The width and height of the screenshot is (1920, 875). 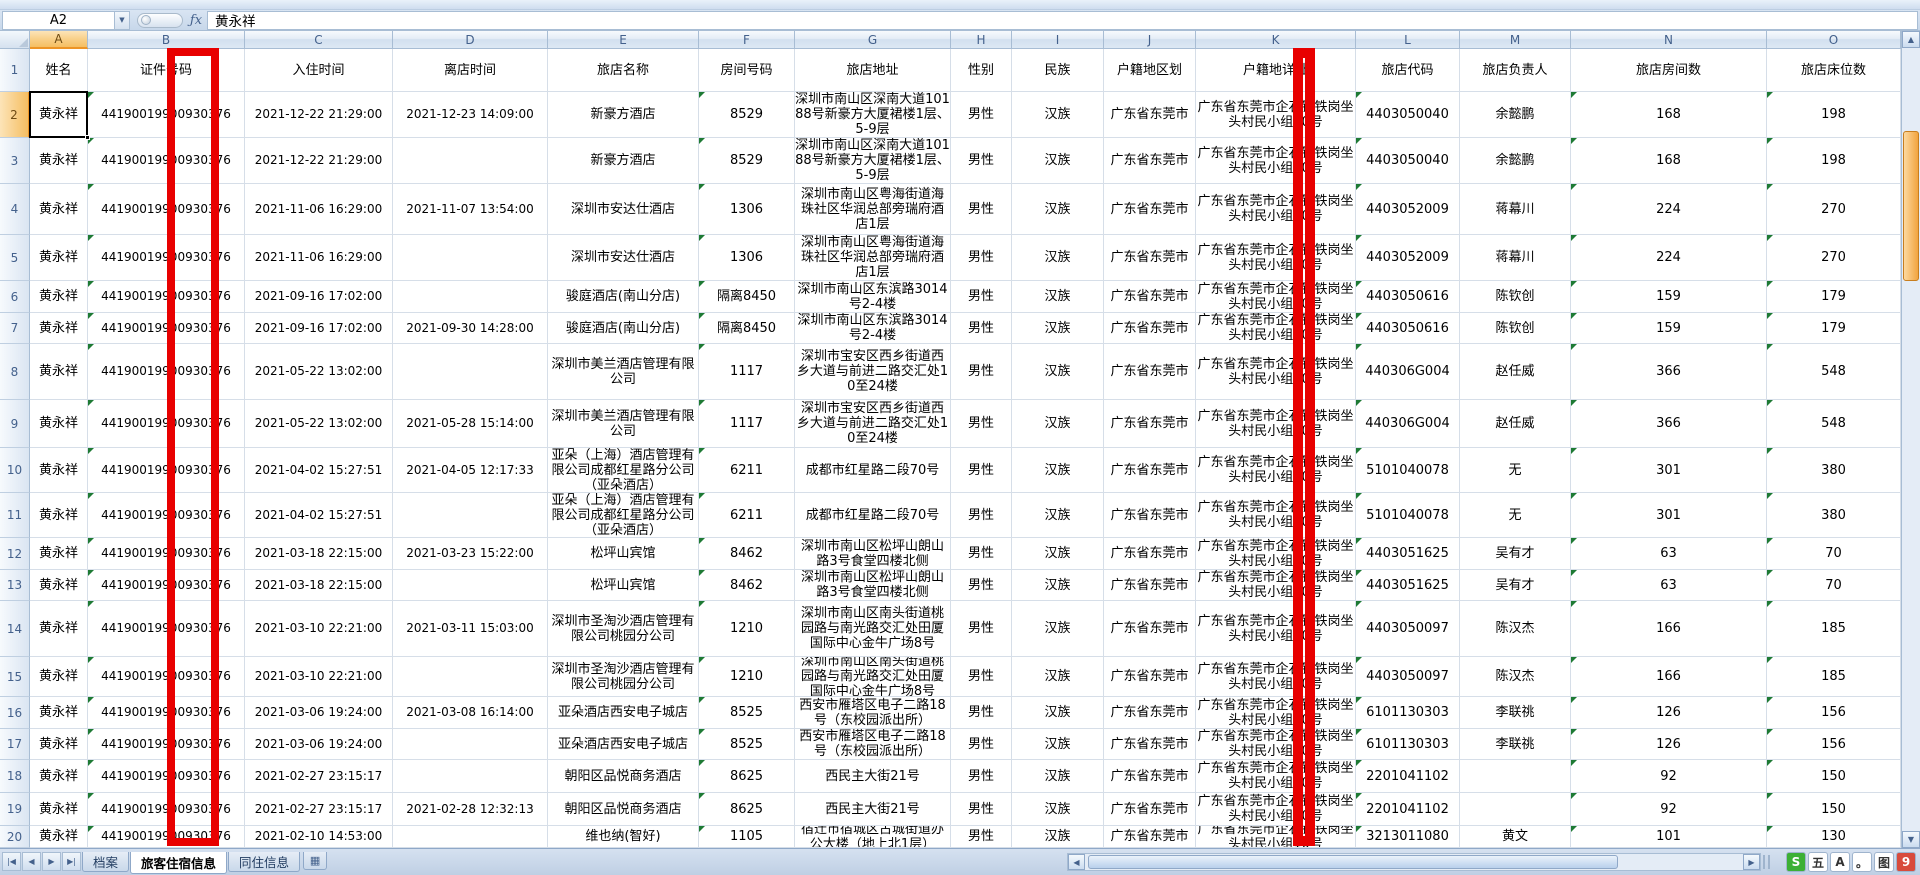 I want to click on cell-O3: 198, so click(x=1834, y=161).